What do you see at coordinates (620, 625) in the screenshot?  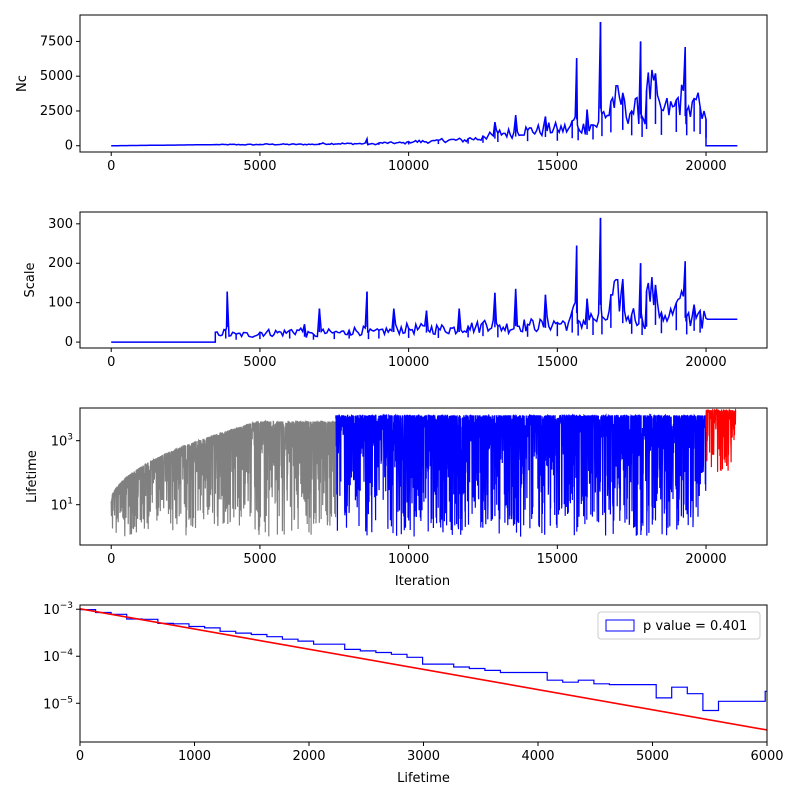 I see `legend-swatch` at bounding box center [620, 625].